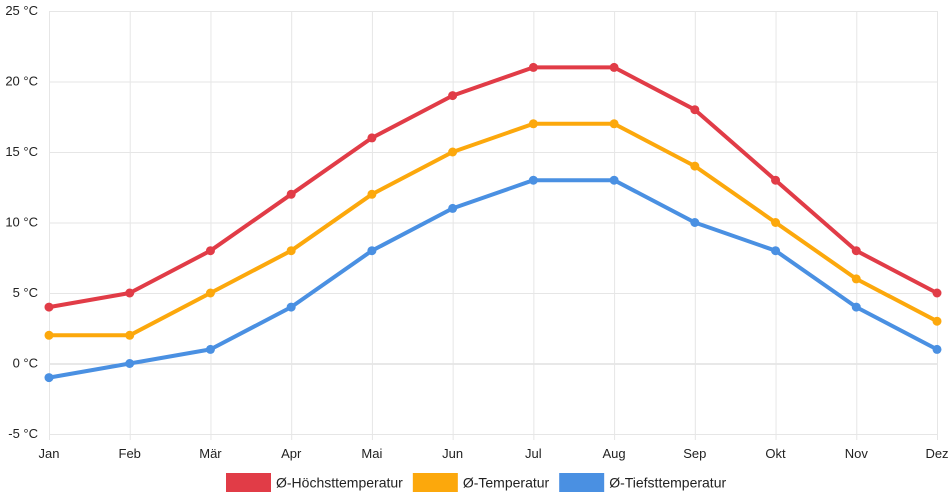 This screenshot has width=952, height=500. I want to click on x-tick-label: Feb, so click(130, 453).